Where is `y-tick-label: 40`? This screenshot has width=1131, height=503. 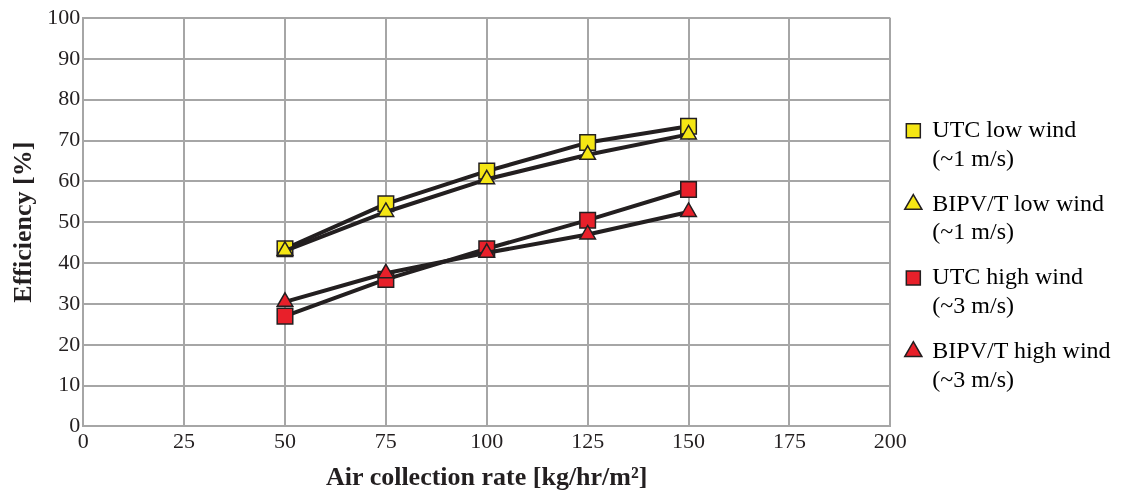
y-tick-label: 40 is located at coordinates (69, 261).